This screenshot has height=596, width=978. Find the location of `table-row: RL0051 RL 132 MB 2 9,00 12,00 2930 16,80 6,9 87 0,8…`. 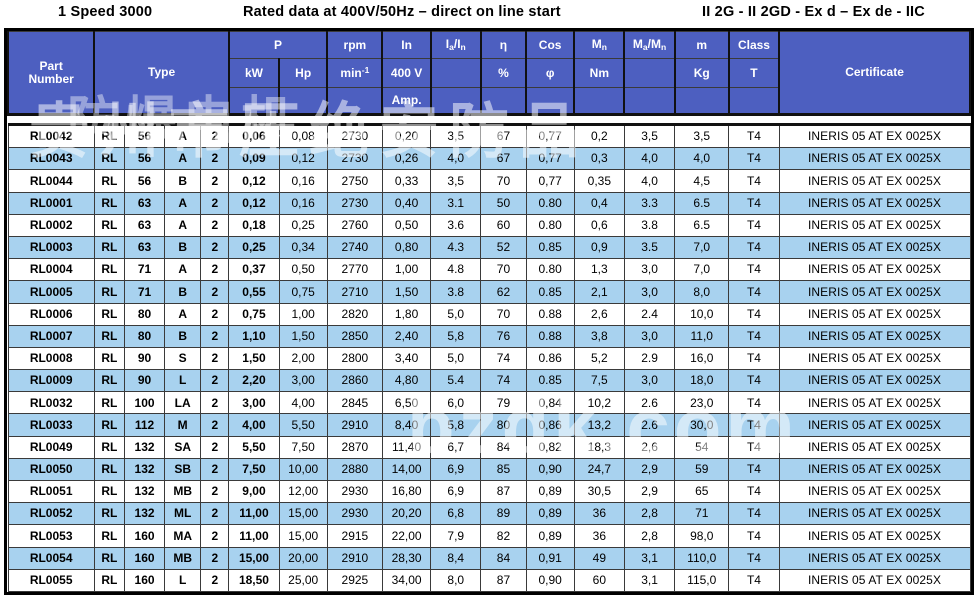

table-row: RL0051 RL 132 MB 2 9,00 12,00 2930 16,80 6,9 87 0,8… is located at coordinates (489, 491).